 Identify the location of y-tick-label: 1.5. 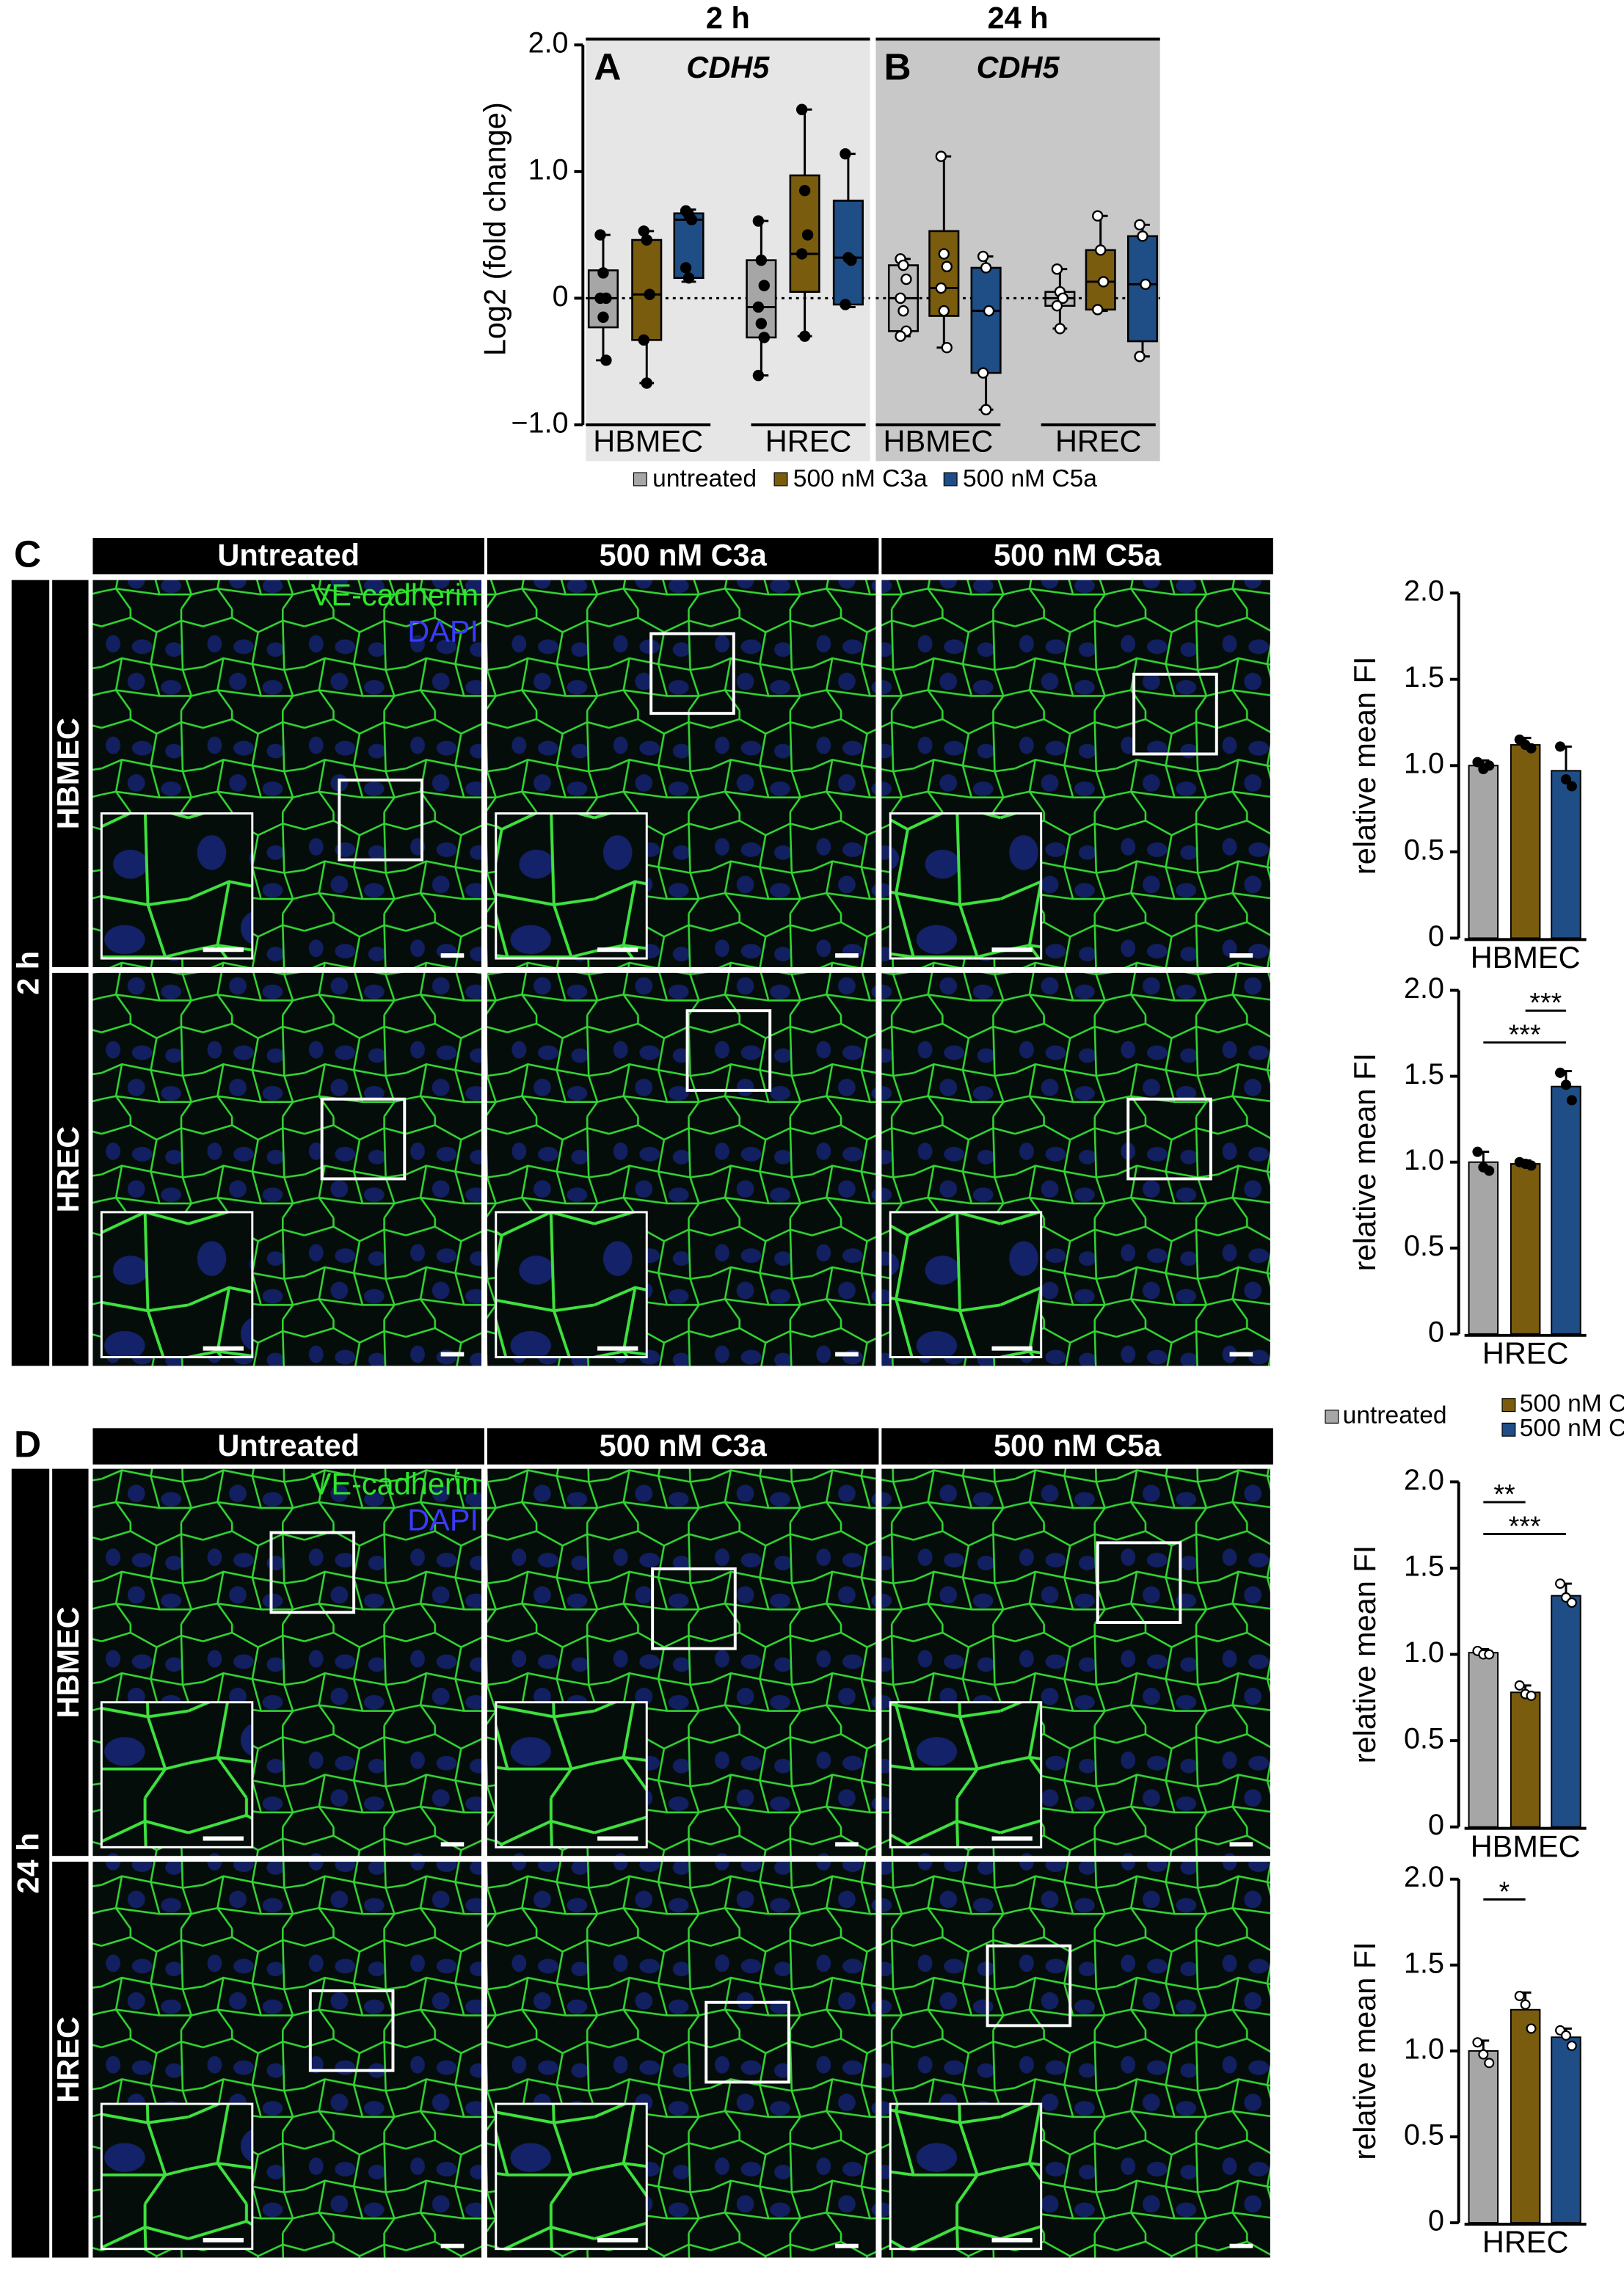
(1424, 1074).